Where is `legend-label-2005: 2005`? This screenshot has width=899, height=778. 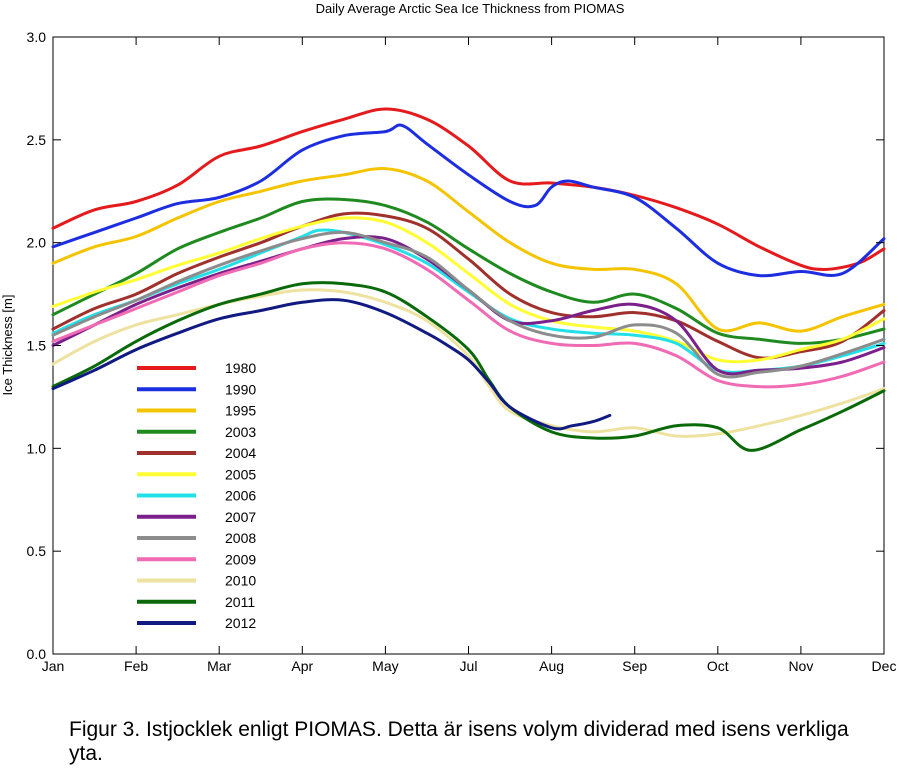
legend-label-2005: 2005 is located at coordinates (240, 474).